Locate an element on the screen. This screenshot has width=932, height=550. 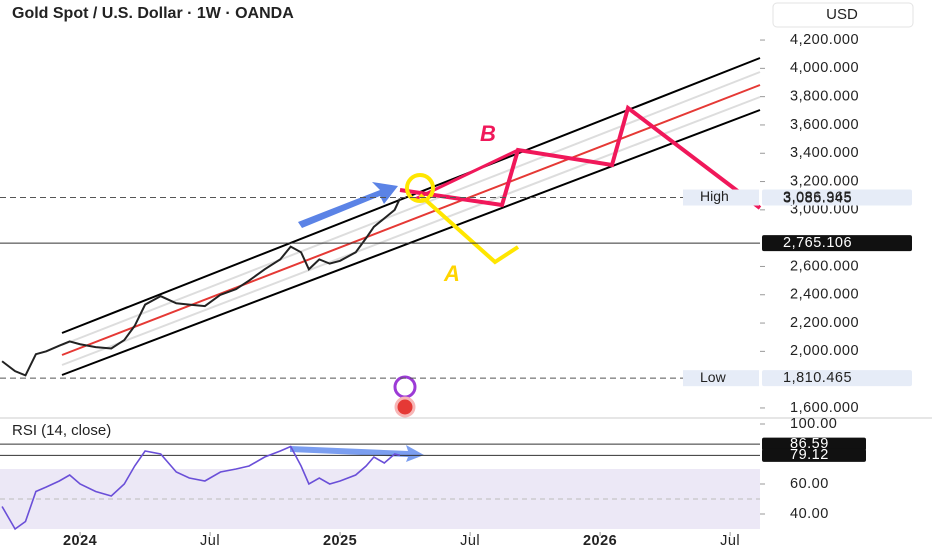
level-label: 3,085.345 is located at coordinates (817, 199).